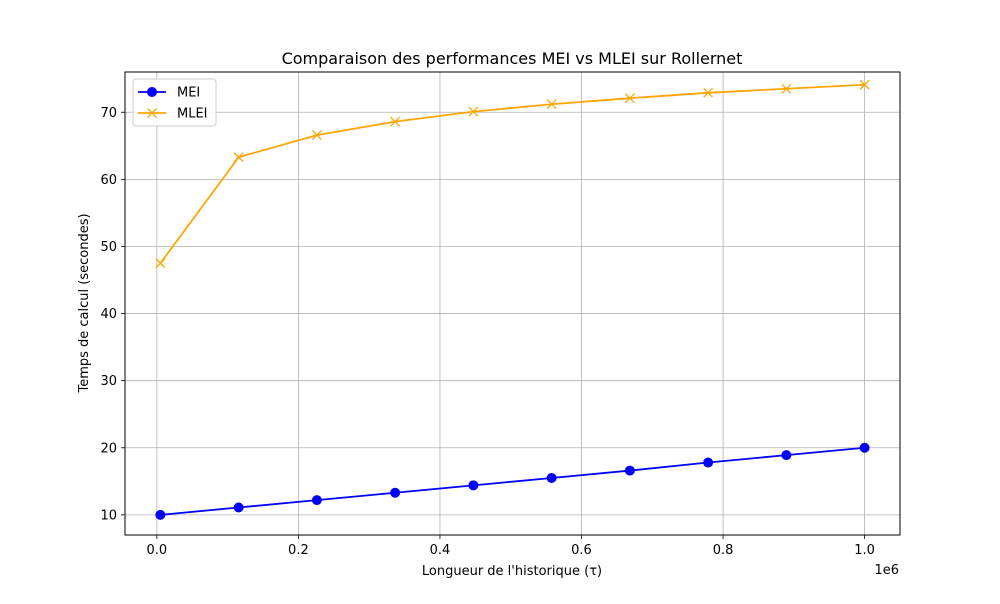 The image size is (1000, 604). Describe the element at coordinates (188, 93) in the screenshot. I see `legend-label-mei: MEI` at that location.